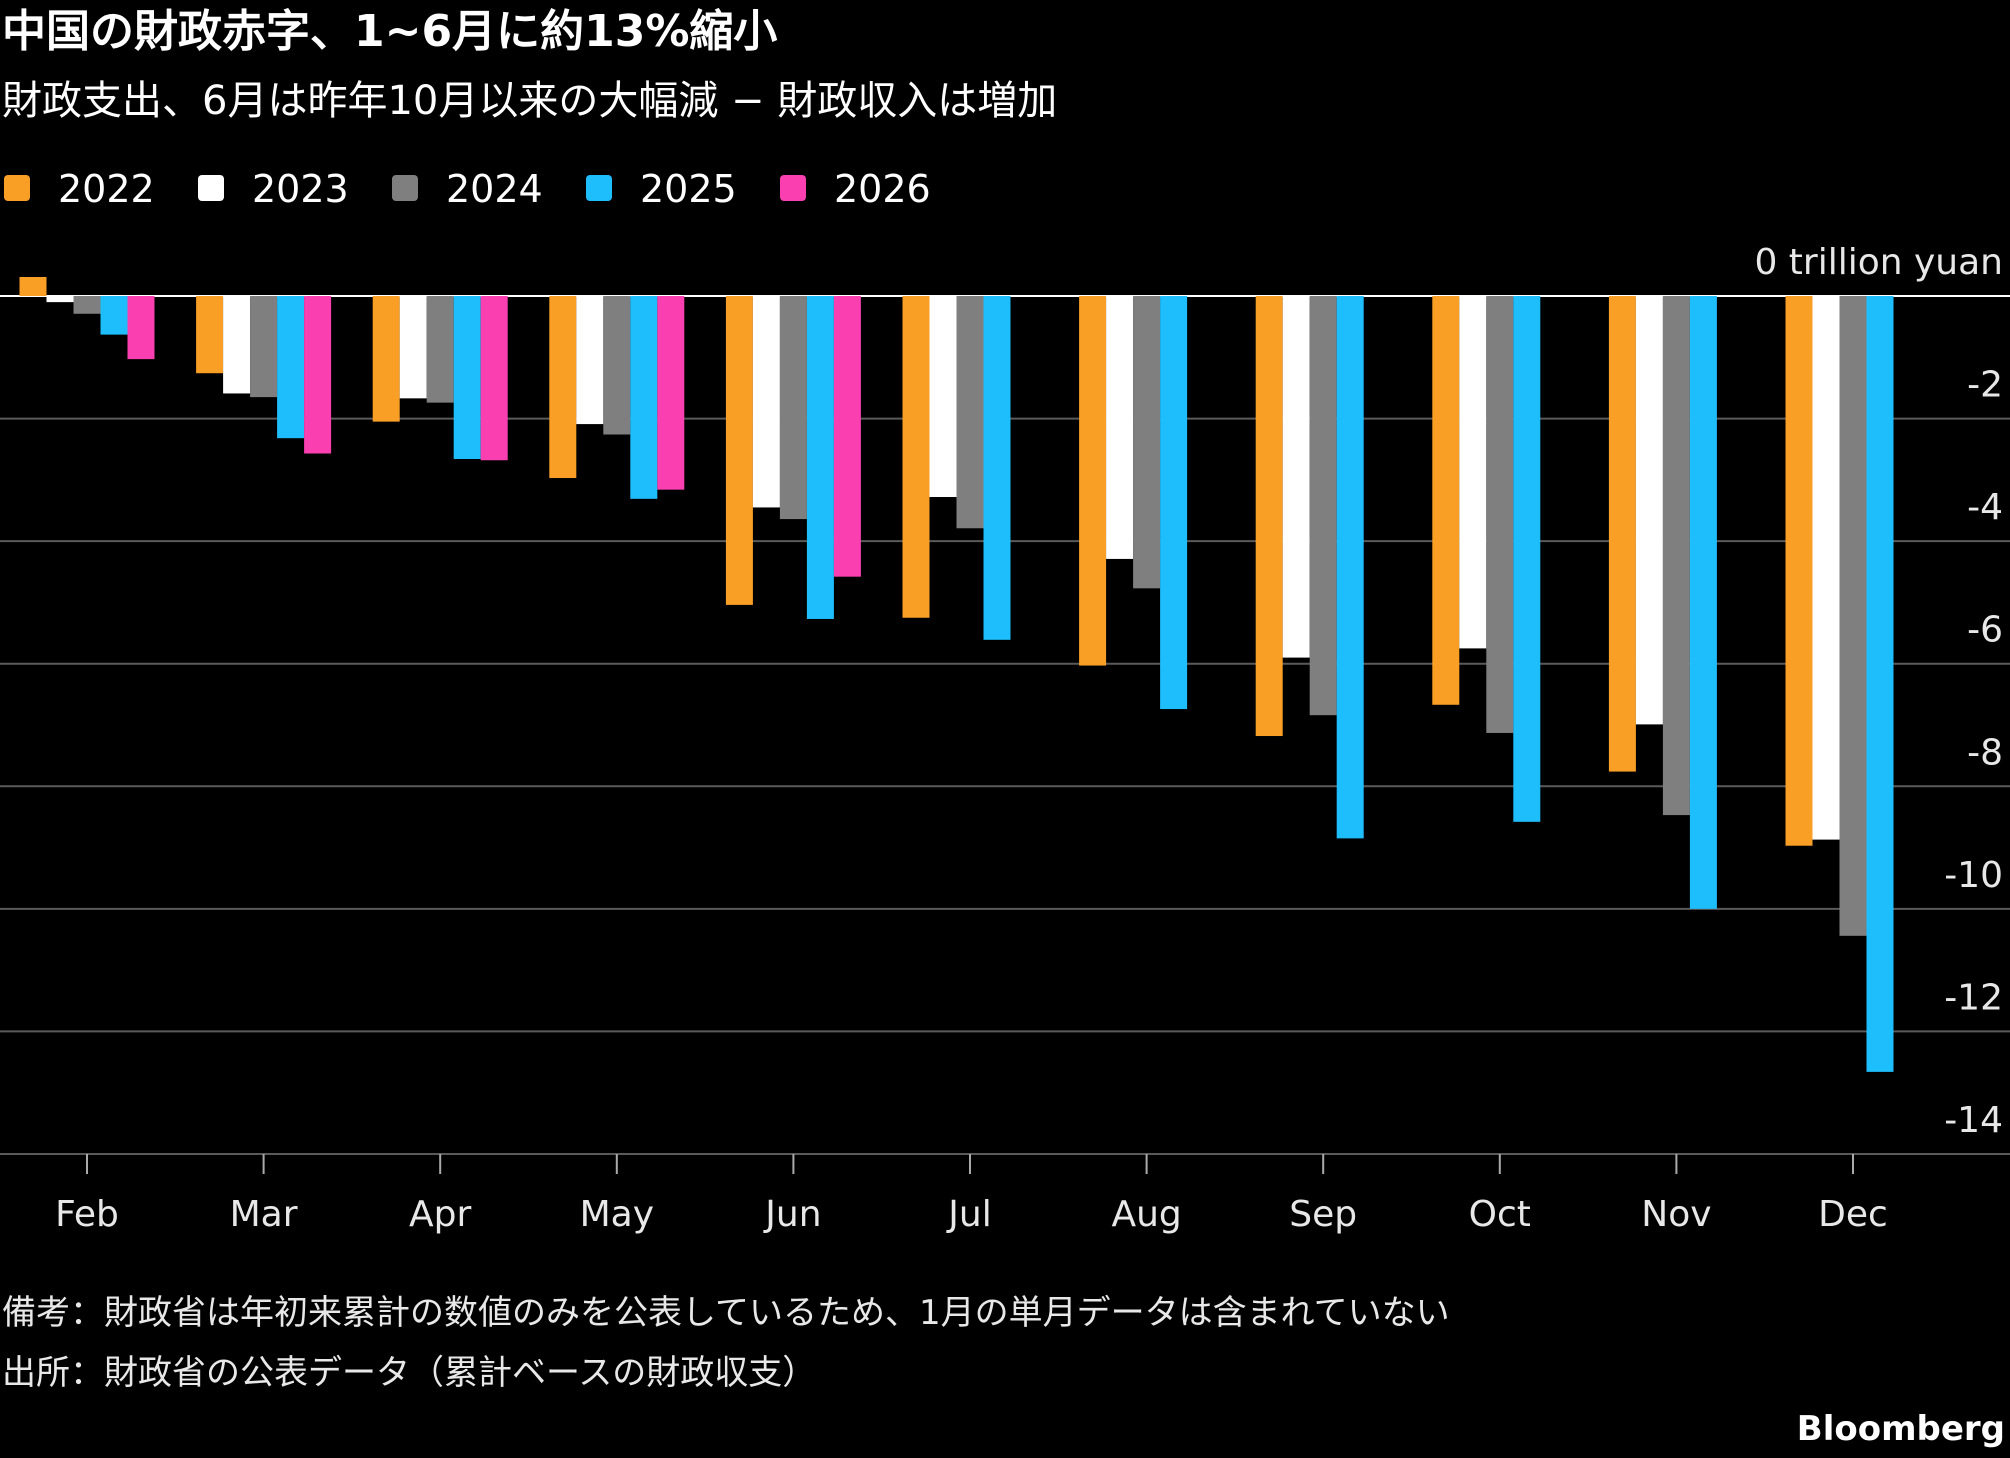  I want to click on x-tick-label: Aug, so click(1146, 1214).